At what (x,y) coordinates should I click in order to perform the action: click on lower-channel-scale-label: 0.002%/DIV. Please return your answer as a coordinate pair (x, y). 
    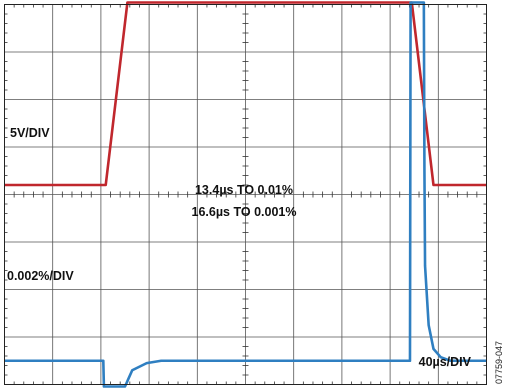
    Looking at the image, I should click on (40, 276).